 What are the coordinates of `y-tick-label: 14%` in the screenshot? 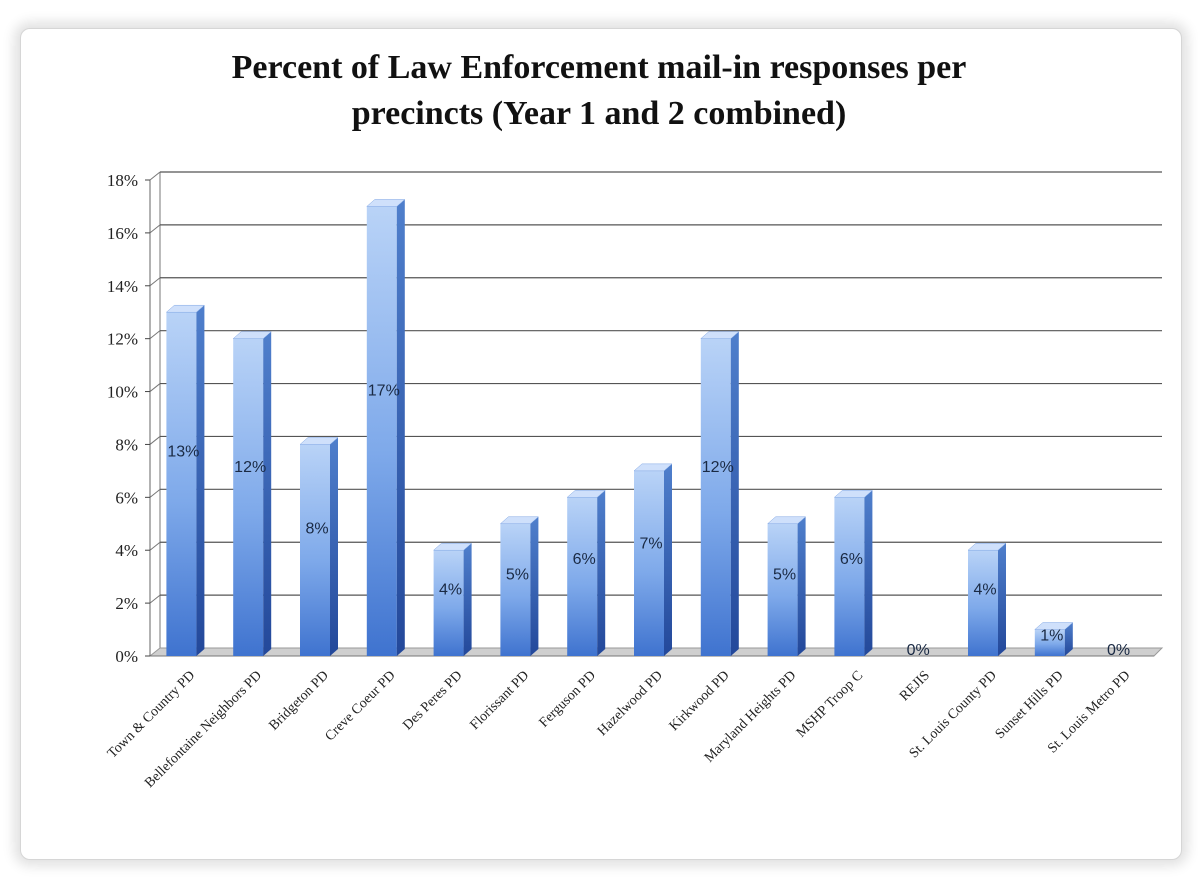 It's located at (122, 286).